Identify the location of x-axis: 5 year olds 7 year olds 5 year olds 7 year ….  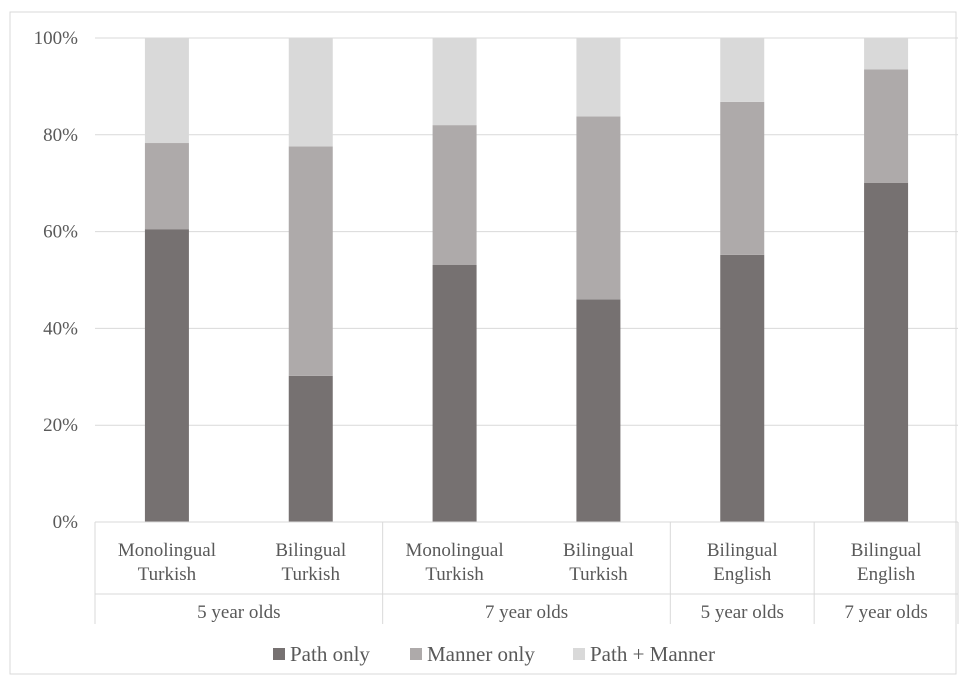
(526, 572).